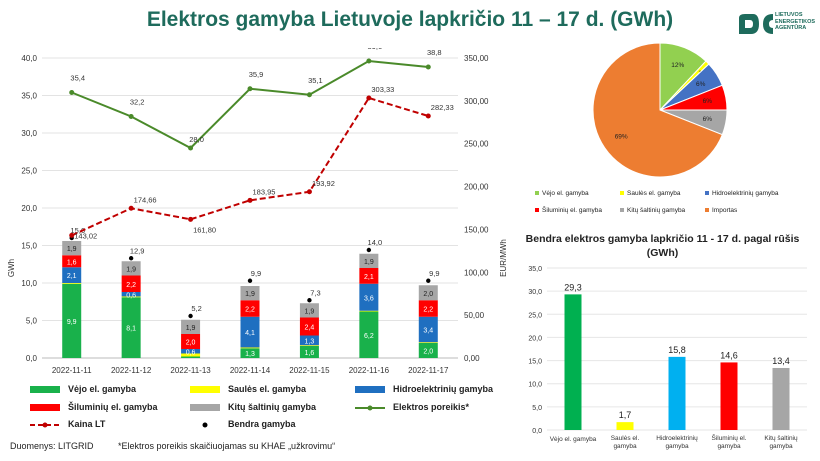 This screenshot has width=820, height=461. I want to click on demand-label: 38,8, so click(434, 52).